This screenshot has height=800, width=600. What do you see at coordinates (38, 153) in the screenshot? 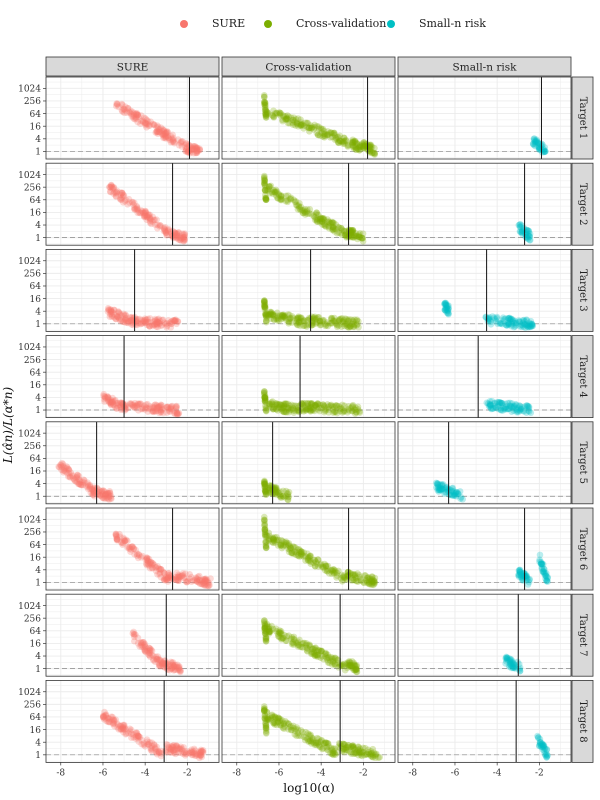
I see `y-tick-label: 1` at bounding box center [38, 153].